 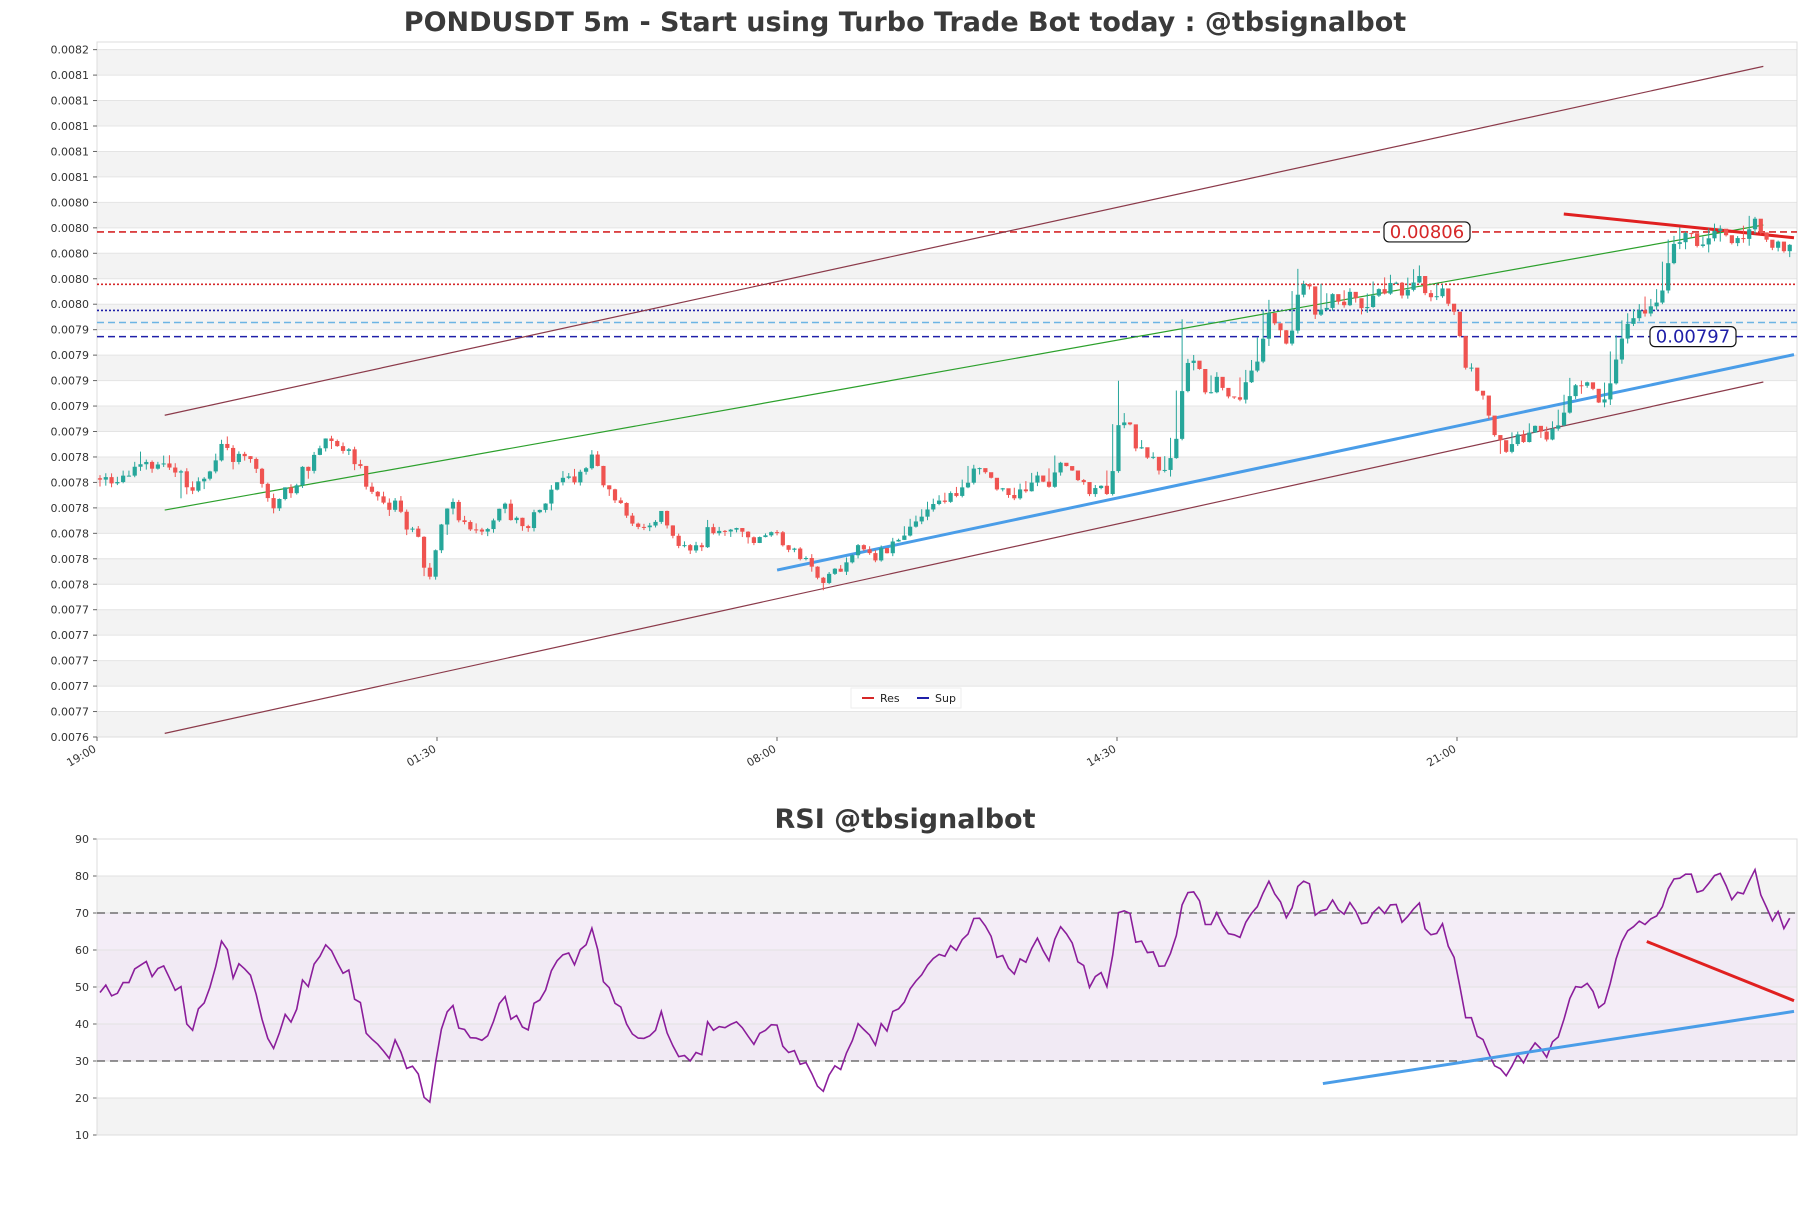 I want to click on price-annotation: 0.00806, so click(x=1427, y=232).